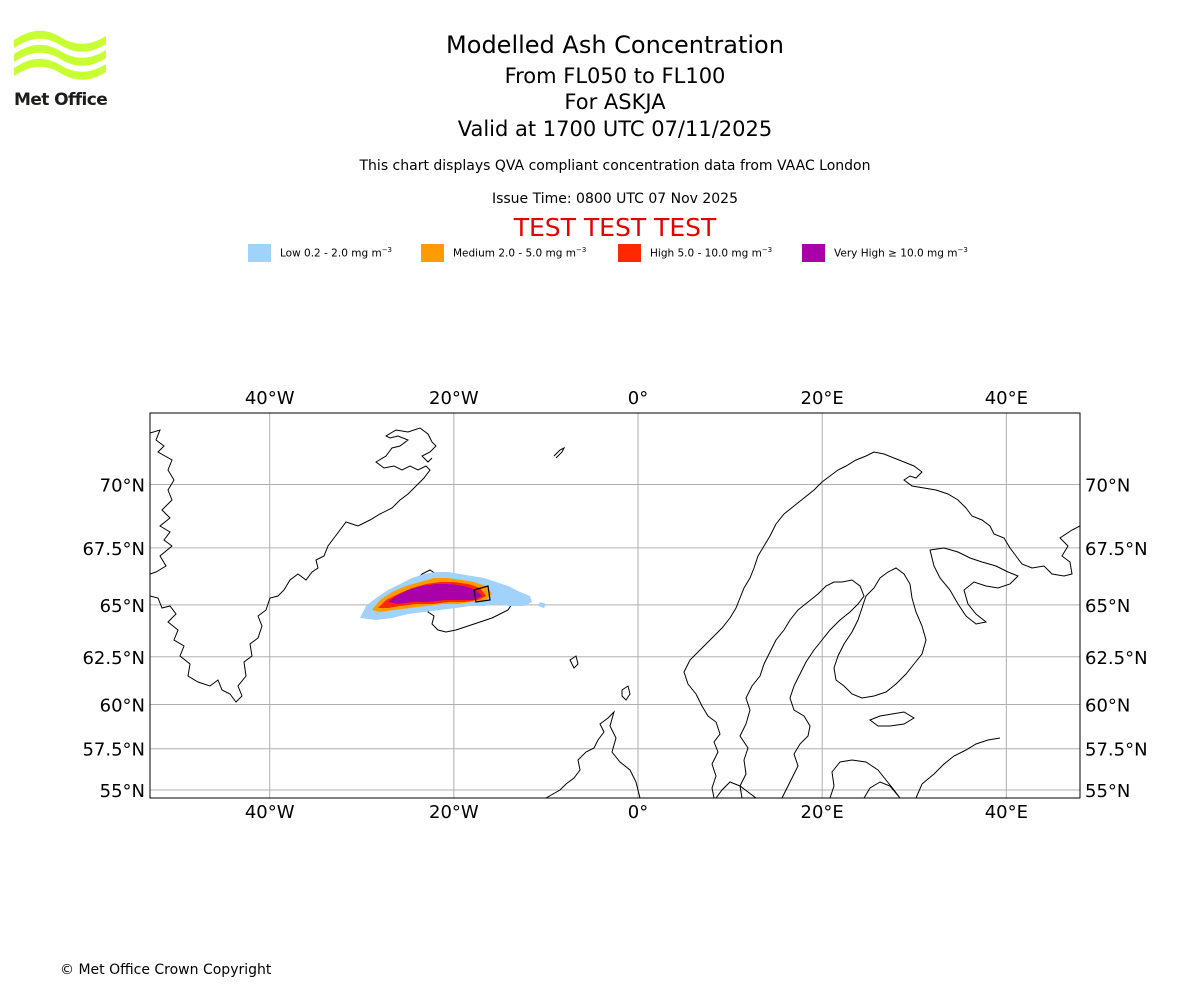  What do you see at coordinates (1116, 750) in the screenshot?
I see `lat-tick-label-right: 57.5°N` at bounding box center [1116, 750].